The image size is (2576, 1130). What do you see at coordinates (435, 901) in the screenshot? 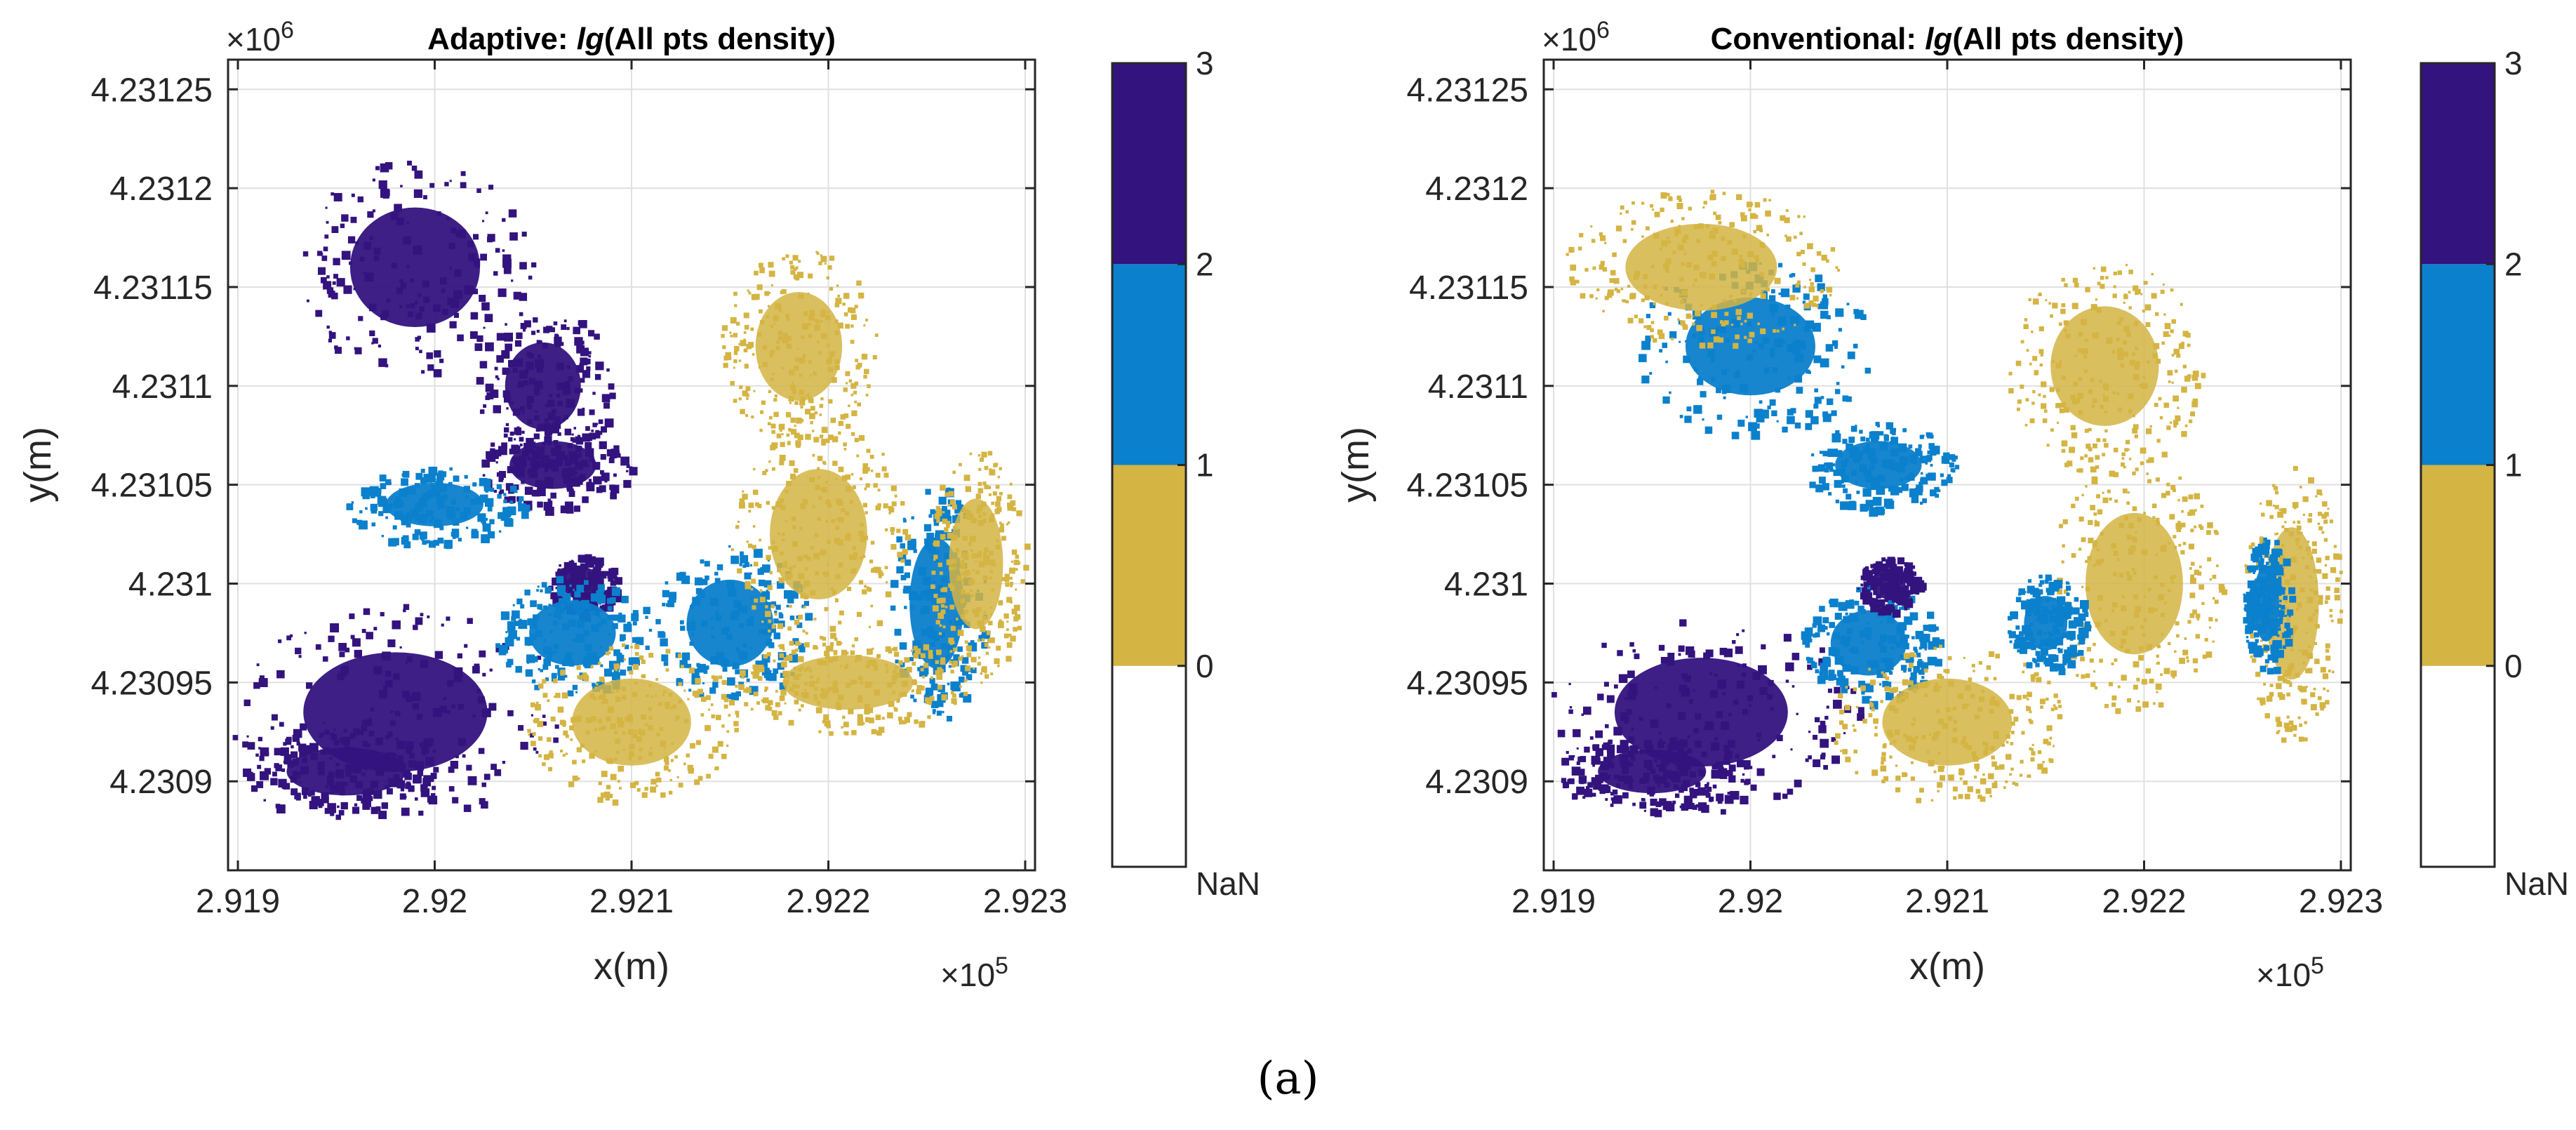
I see `x-tick-label: 2.92` at bounding box center [435, 901].